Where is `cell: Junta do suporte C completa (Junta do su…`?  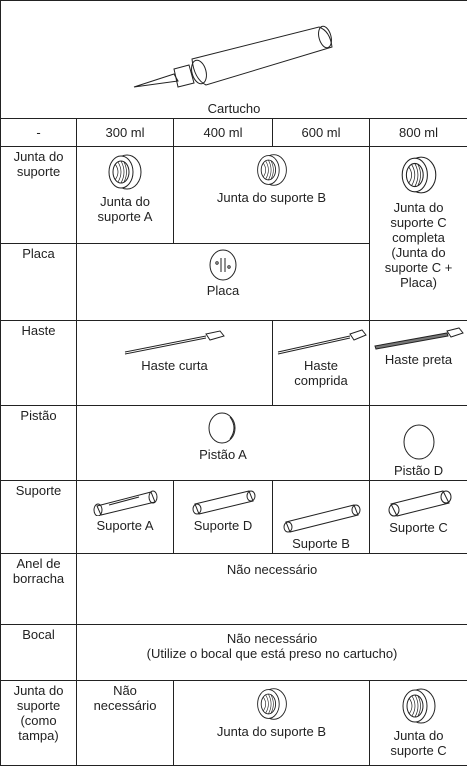
cell: Junta do suporte C completa (Junta do su… is located at coordinates (418, 234).